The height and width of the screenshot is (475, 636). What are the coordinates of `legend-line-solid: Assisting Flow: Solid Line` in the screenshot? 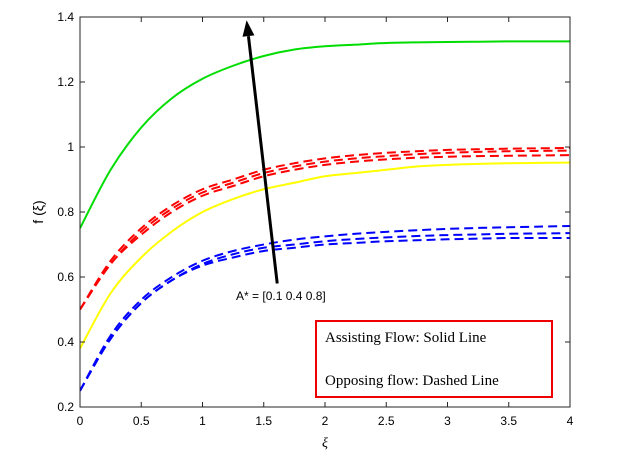 It's located at (406, 338).